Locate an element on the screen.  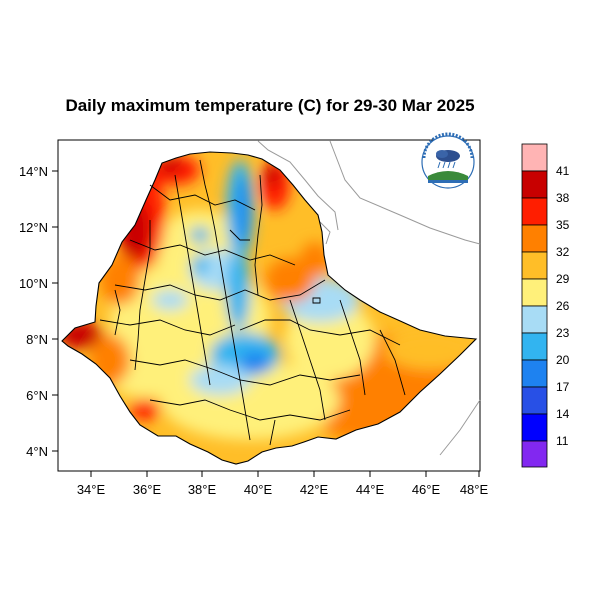
y-tick-labels: 14°N 12°N 10°N 8°N 6°N 4°N is located at coordinates (33, 311).